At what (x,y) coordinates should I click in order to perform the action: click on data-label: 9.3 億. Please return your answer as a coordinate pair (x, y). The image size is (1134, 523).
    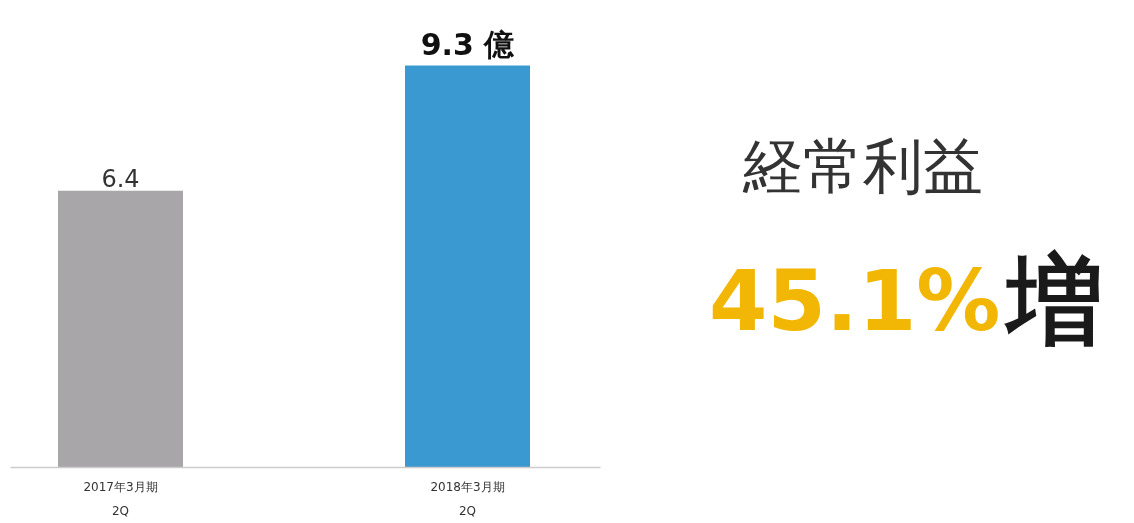
    Looking at the image, I should click on (468, 44).